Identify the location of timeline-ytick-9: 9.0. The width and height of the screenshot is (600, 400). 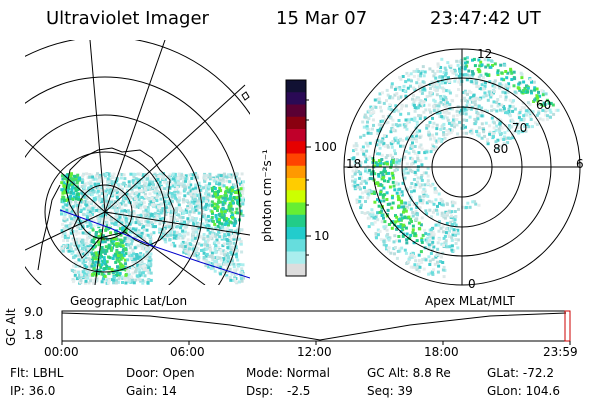
(34, 312).